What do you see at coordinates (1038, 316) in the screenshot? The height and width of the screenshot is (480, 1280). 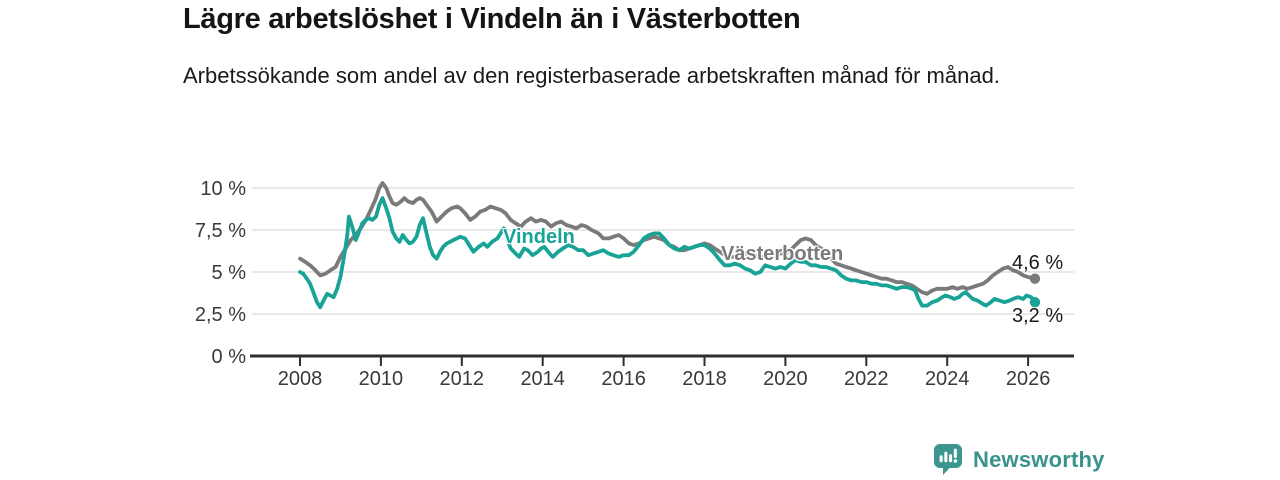 I see `end-value-label-vindeln: 3,2 %` at bounding box center [1038, 316].